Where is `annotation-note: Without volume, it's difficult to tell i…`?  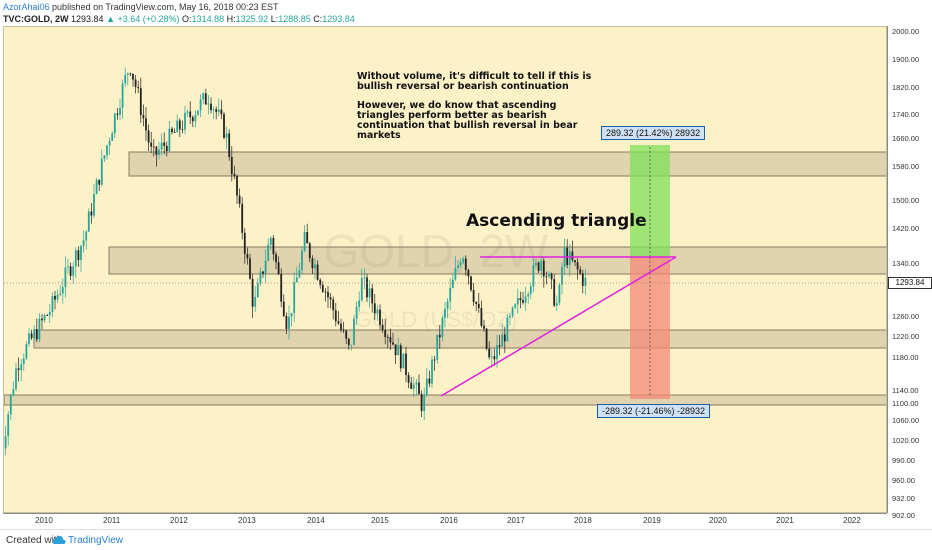
annotation-note: Without volume, it's difficult to tell i… is located at coordinates (474, 106).